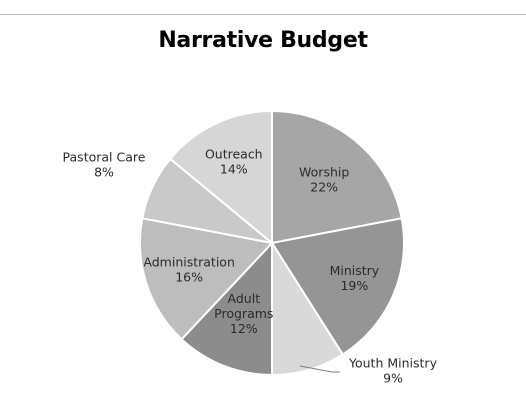 This screenshot has height=397, width=526. What do you see at coordinates (393, 371) in the screenshot?
I see `slice-label-youth-ministry: Youth Ministry 9%` at bounding box center [393, 371].